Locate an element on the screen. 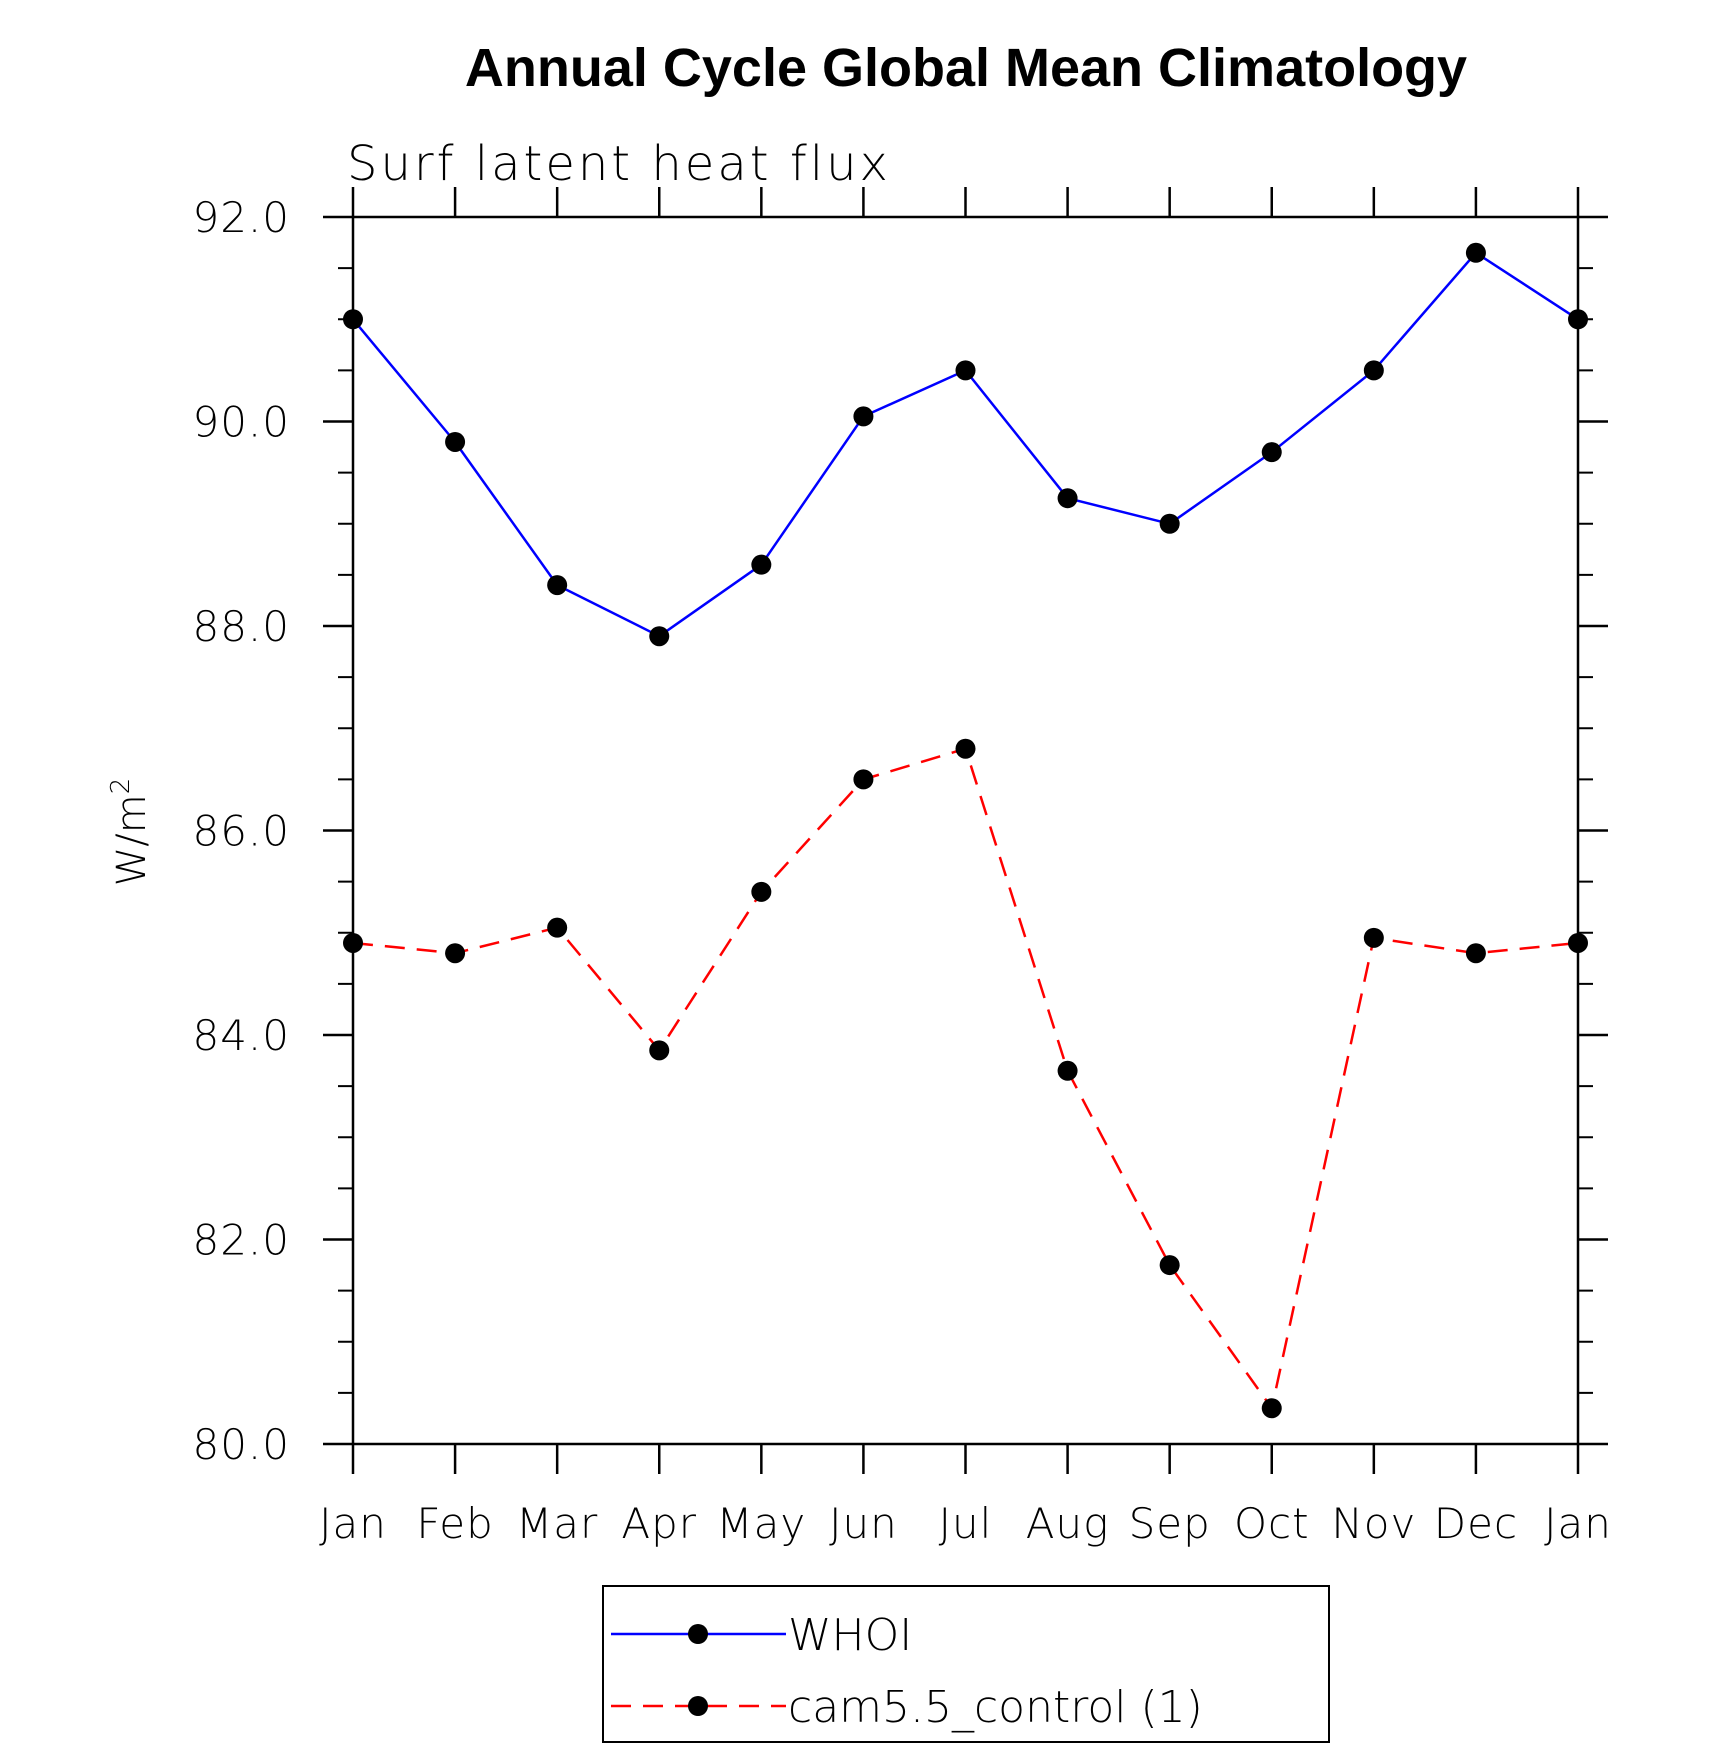 The image size is (1710, 1746). x-tick-label: Nov is located at coordinates (1373, 1523).